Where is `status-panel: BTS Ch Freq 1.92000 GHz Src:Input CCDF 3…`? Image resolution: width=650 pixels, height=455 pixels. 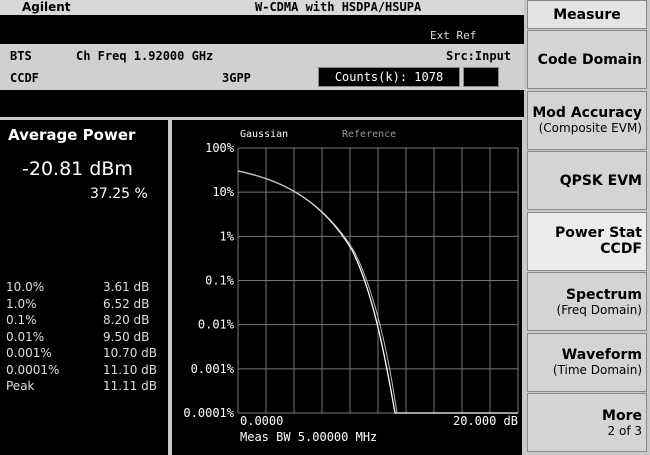 status-panel: BTS Ch Freq 1.92000 GHz Src:Input CCDF 3… is located at coordinates (262, 67).